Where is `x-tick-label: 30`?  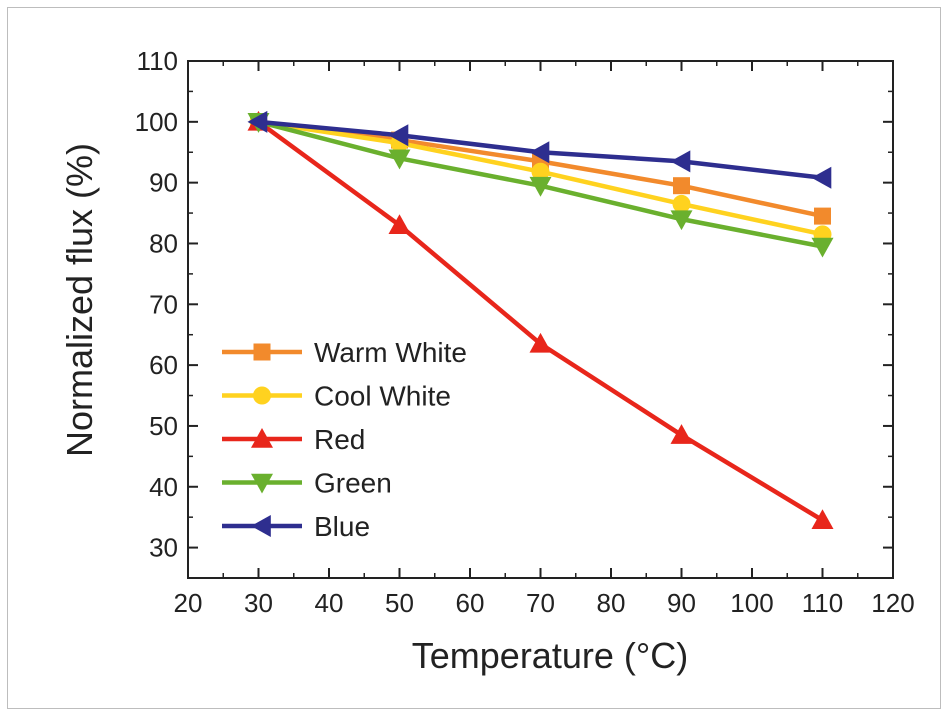
x-tick-label: 30 is located at coordinates (258, 603).